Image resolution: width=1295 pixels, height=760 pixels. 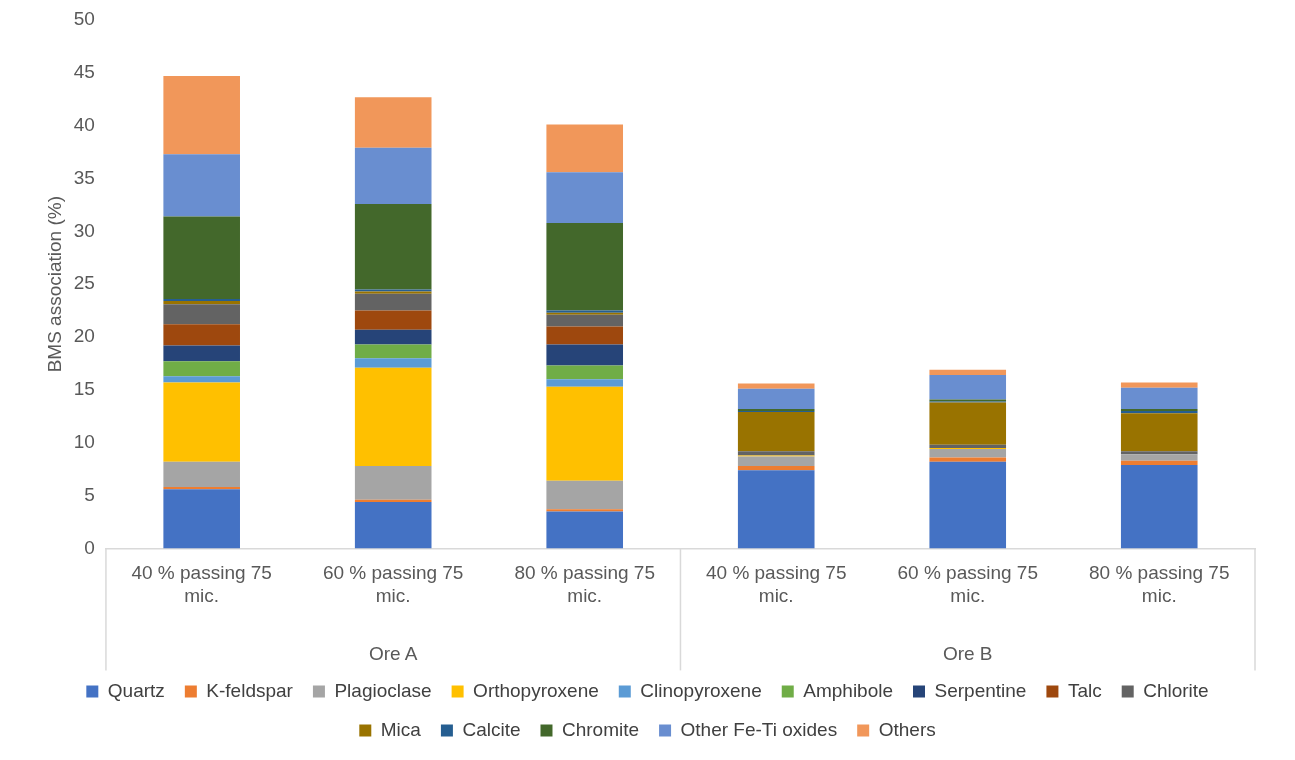 I want to click on y-tick-label: 45, so click(x=84, y=72).